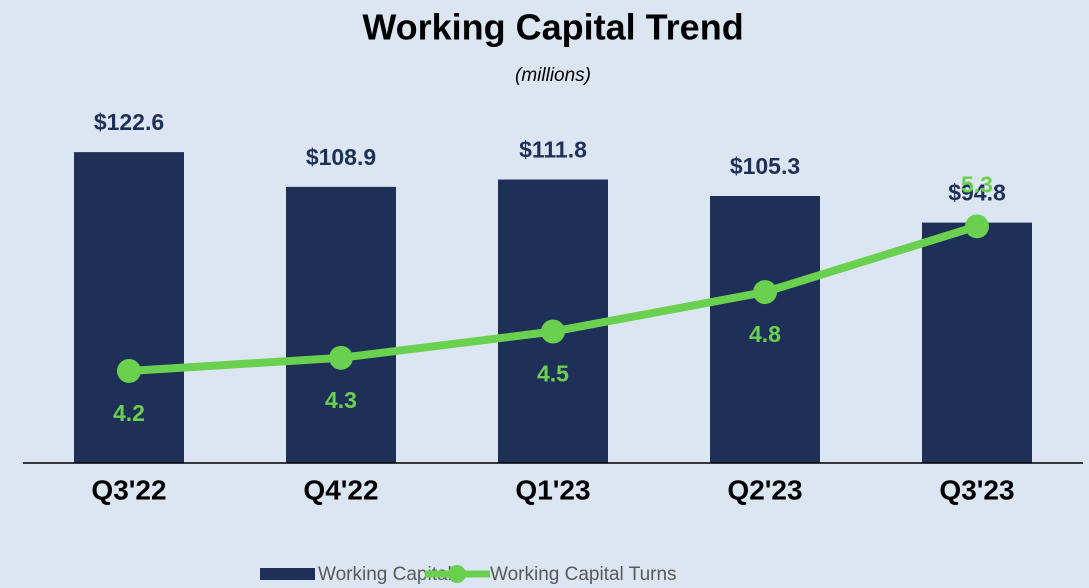 The image size is (1089, 588). I want to click on legend-label: Working Capital, so click(385, 574).